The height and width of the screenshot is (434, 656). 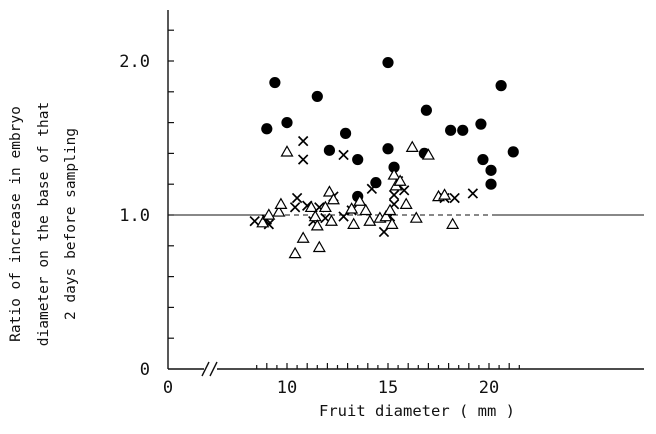 I want to click on y-tick-label: 0, so click(x=145, y=370).